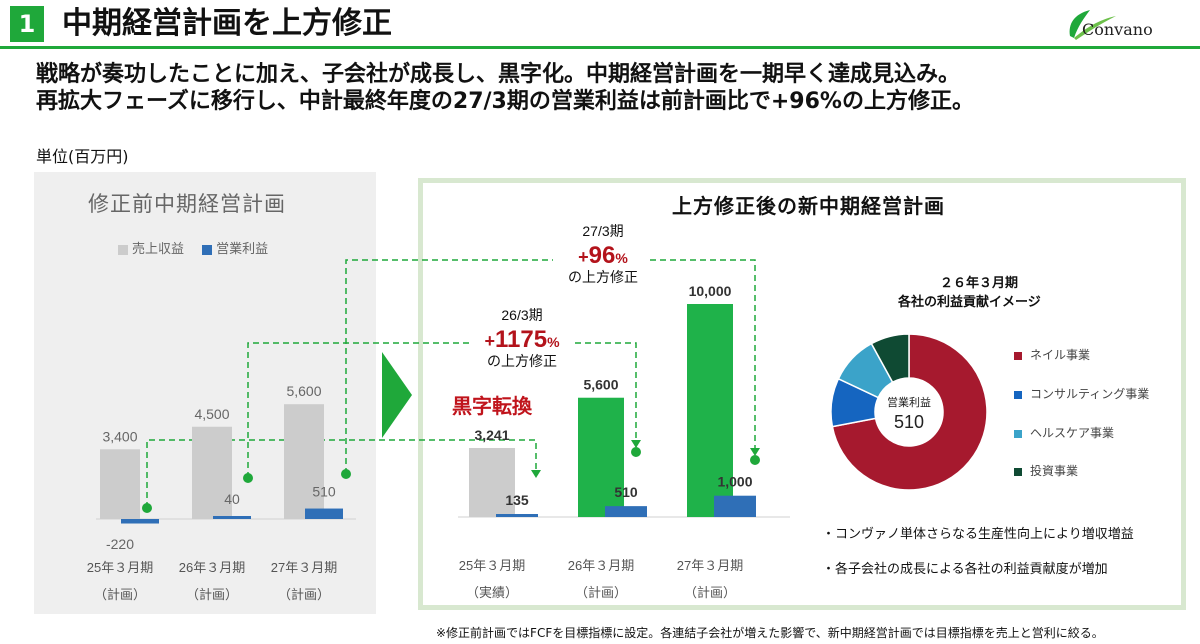 This screenshot has width=1200, height=644. What do you see at coordinates (909, 402) in the screenshot?
I see `pie-center-label: 営業利益` at bounding box center [909, 402].